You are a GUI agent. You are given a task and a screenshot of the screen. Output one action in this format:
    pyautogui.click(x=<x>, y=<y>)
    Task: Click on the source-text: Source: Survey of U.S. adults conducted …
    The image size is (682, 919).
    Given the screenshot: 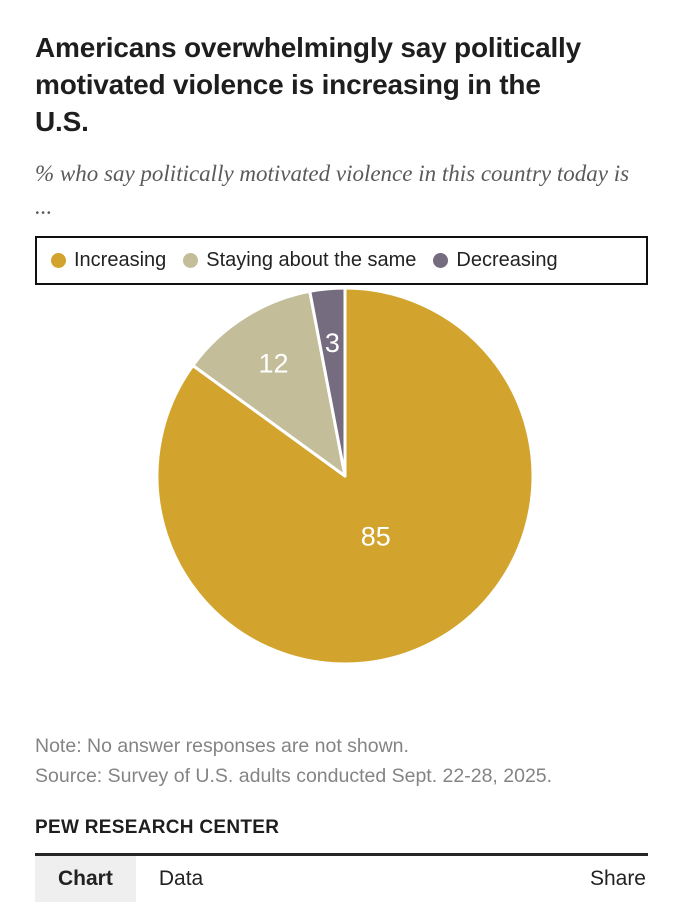 What is the action you would take?
    pyautogui.click(x=294, y=776)
    